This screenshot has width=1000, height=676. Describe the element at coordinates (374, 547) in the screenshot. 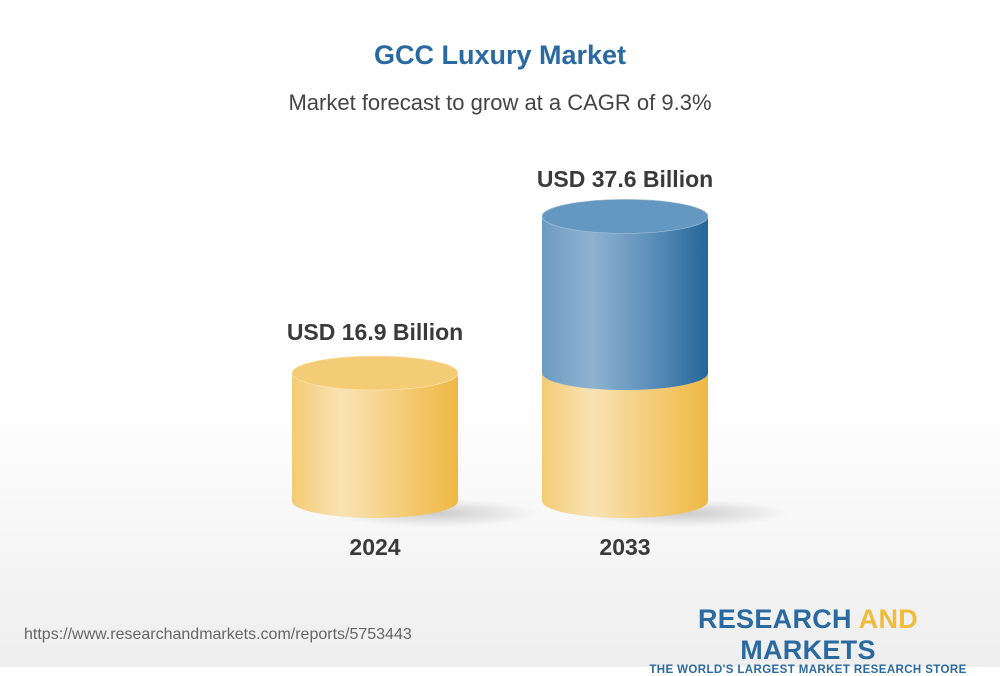

I see `x-tick-2024: 2024` at that location.